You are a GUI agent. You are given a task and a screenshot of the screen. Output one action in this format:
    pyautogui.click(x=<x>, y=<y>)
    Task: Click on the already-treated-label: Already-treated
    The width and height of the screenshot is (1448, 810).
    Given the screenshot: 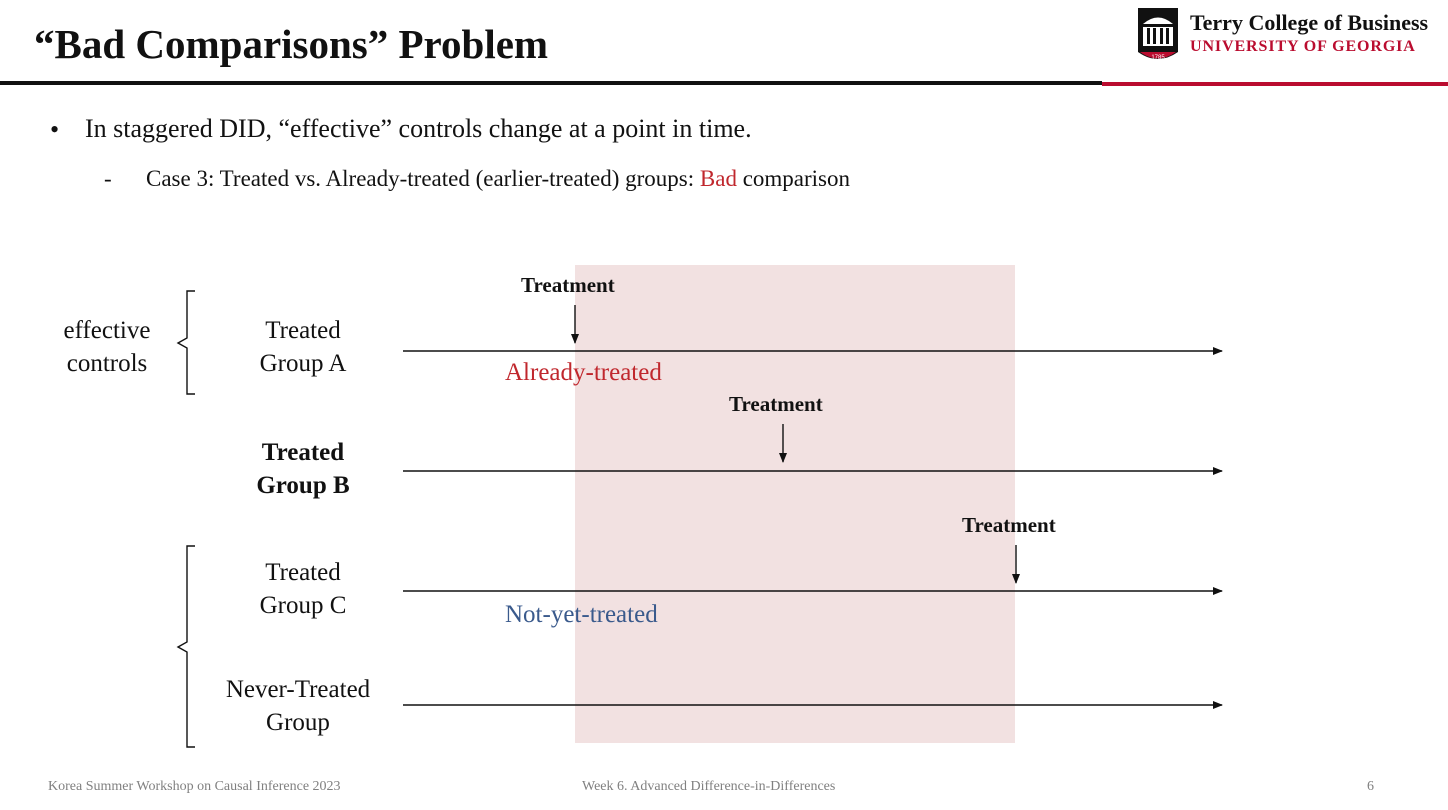 What is the action you would take?
    pyautogui.click(x=583, y=372)
    